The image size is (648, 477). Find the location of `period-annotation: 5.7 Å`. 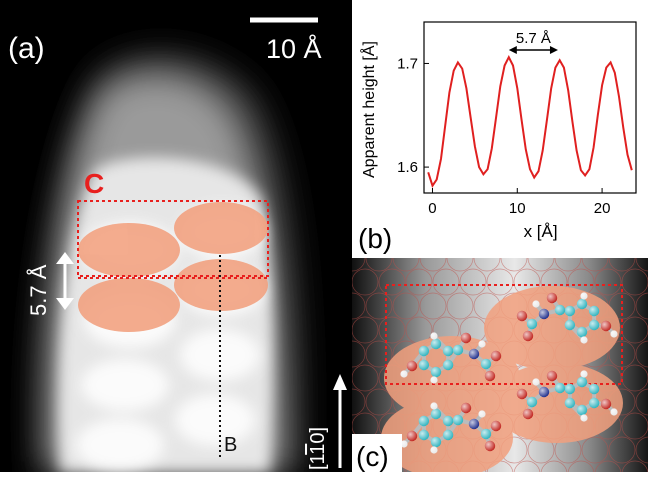

period-annotation: 5.7 Å is located at coordinates (533, 42).